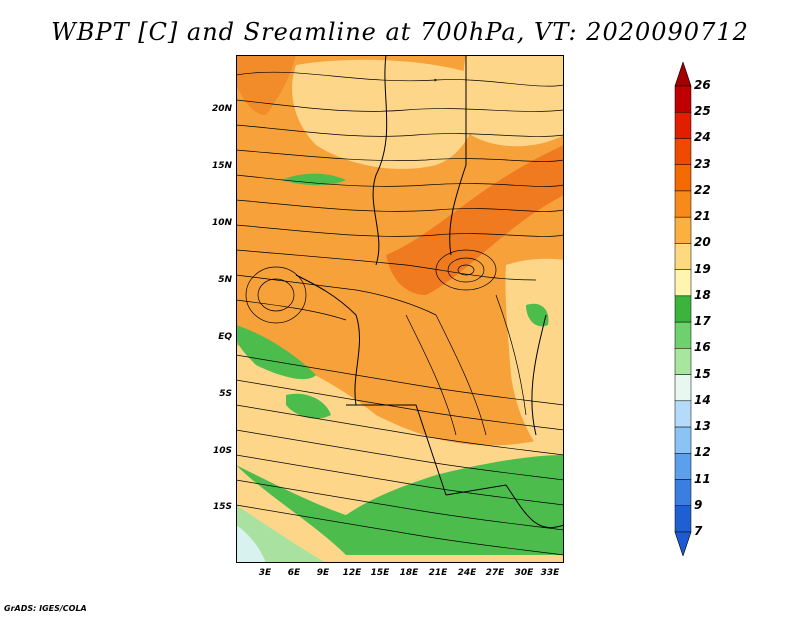  What do you see at coordinates (537, 315) in the screenshot?
I see `wbpt-region-green-east-small` at bounding box center [537, 315].